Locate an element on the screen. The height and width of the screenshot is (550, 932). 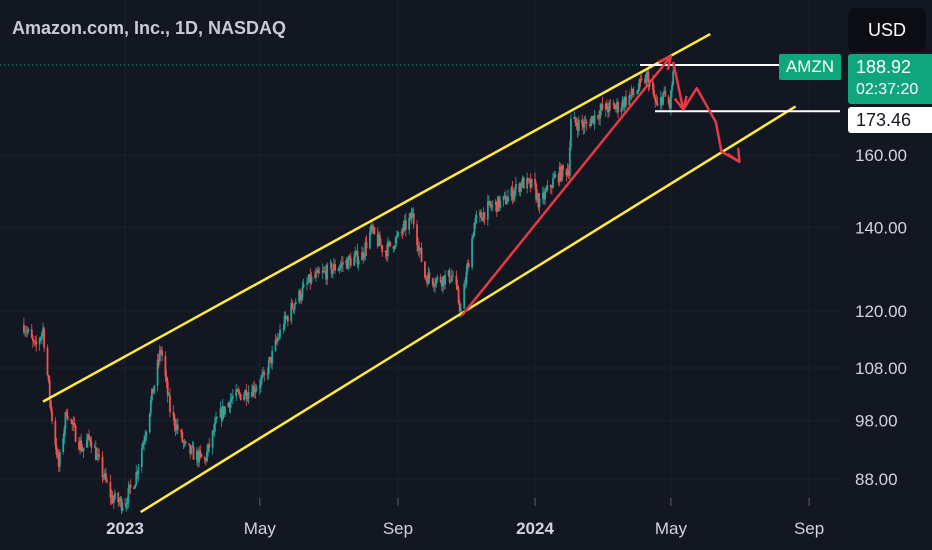
y-axis-ticks: 88.00 98.00 108.00 120.00 140.00 160.00 is located at coordinates (881, 317).